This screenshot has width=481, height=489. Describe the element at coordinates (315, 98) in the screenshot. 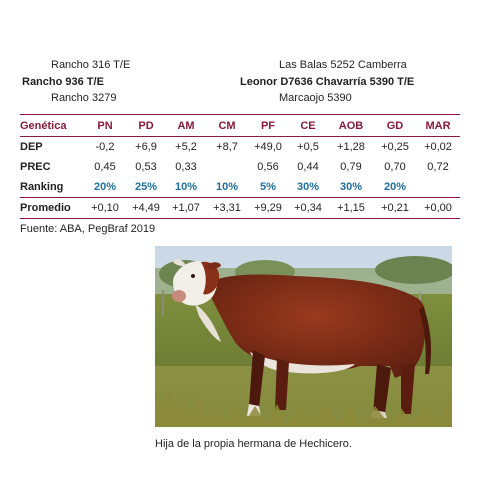

I see `dam-dam: Marcaojo 5390` at that location.